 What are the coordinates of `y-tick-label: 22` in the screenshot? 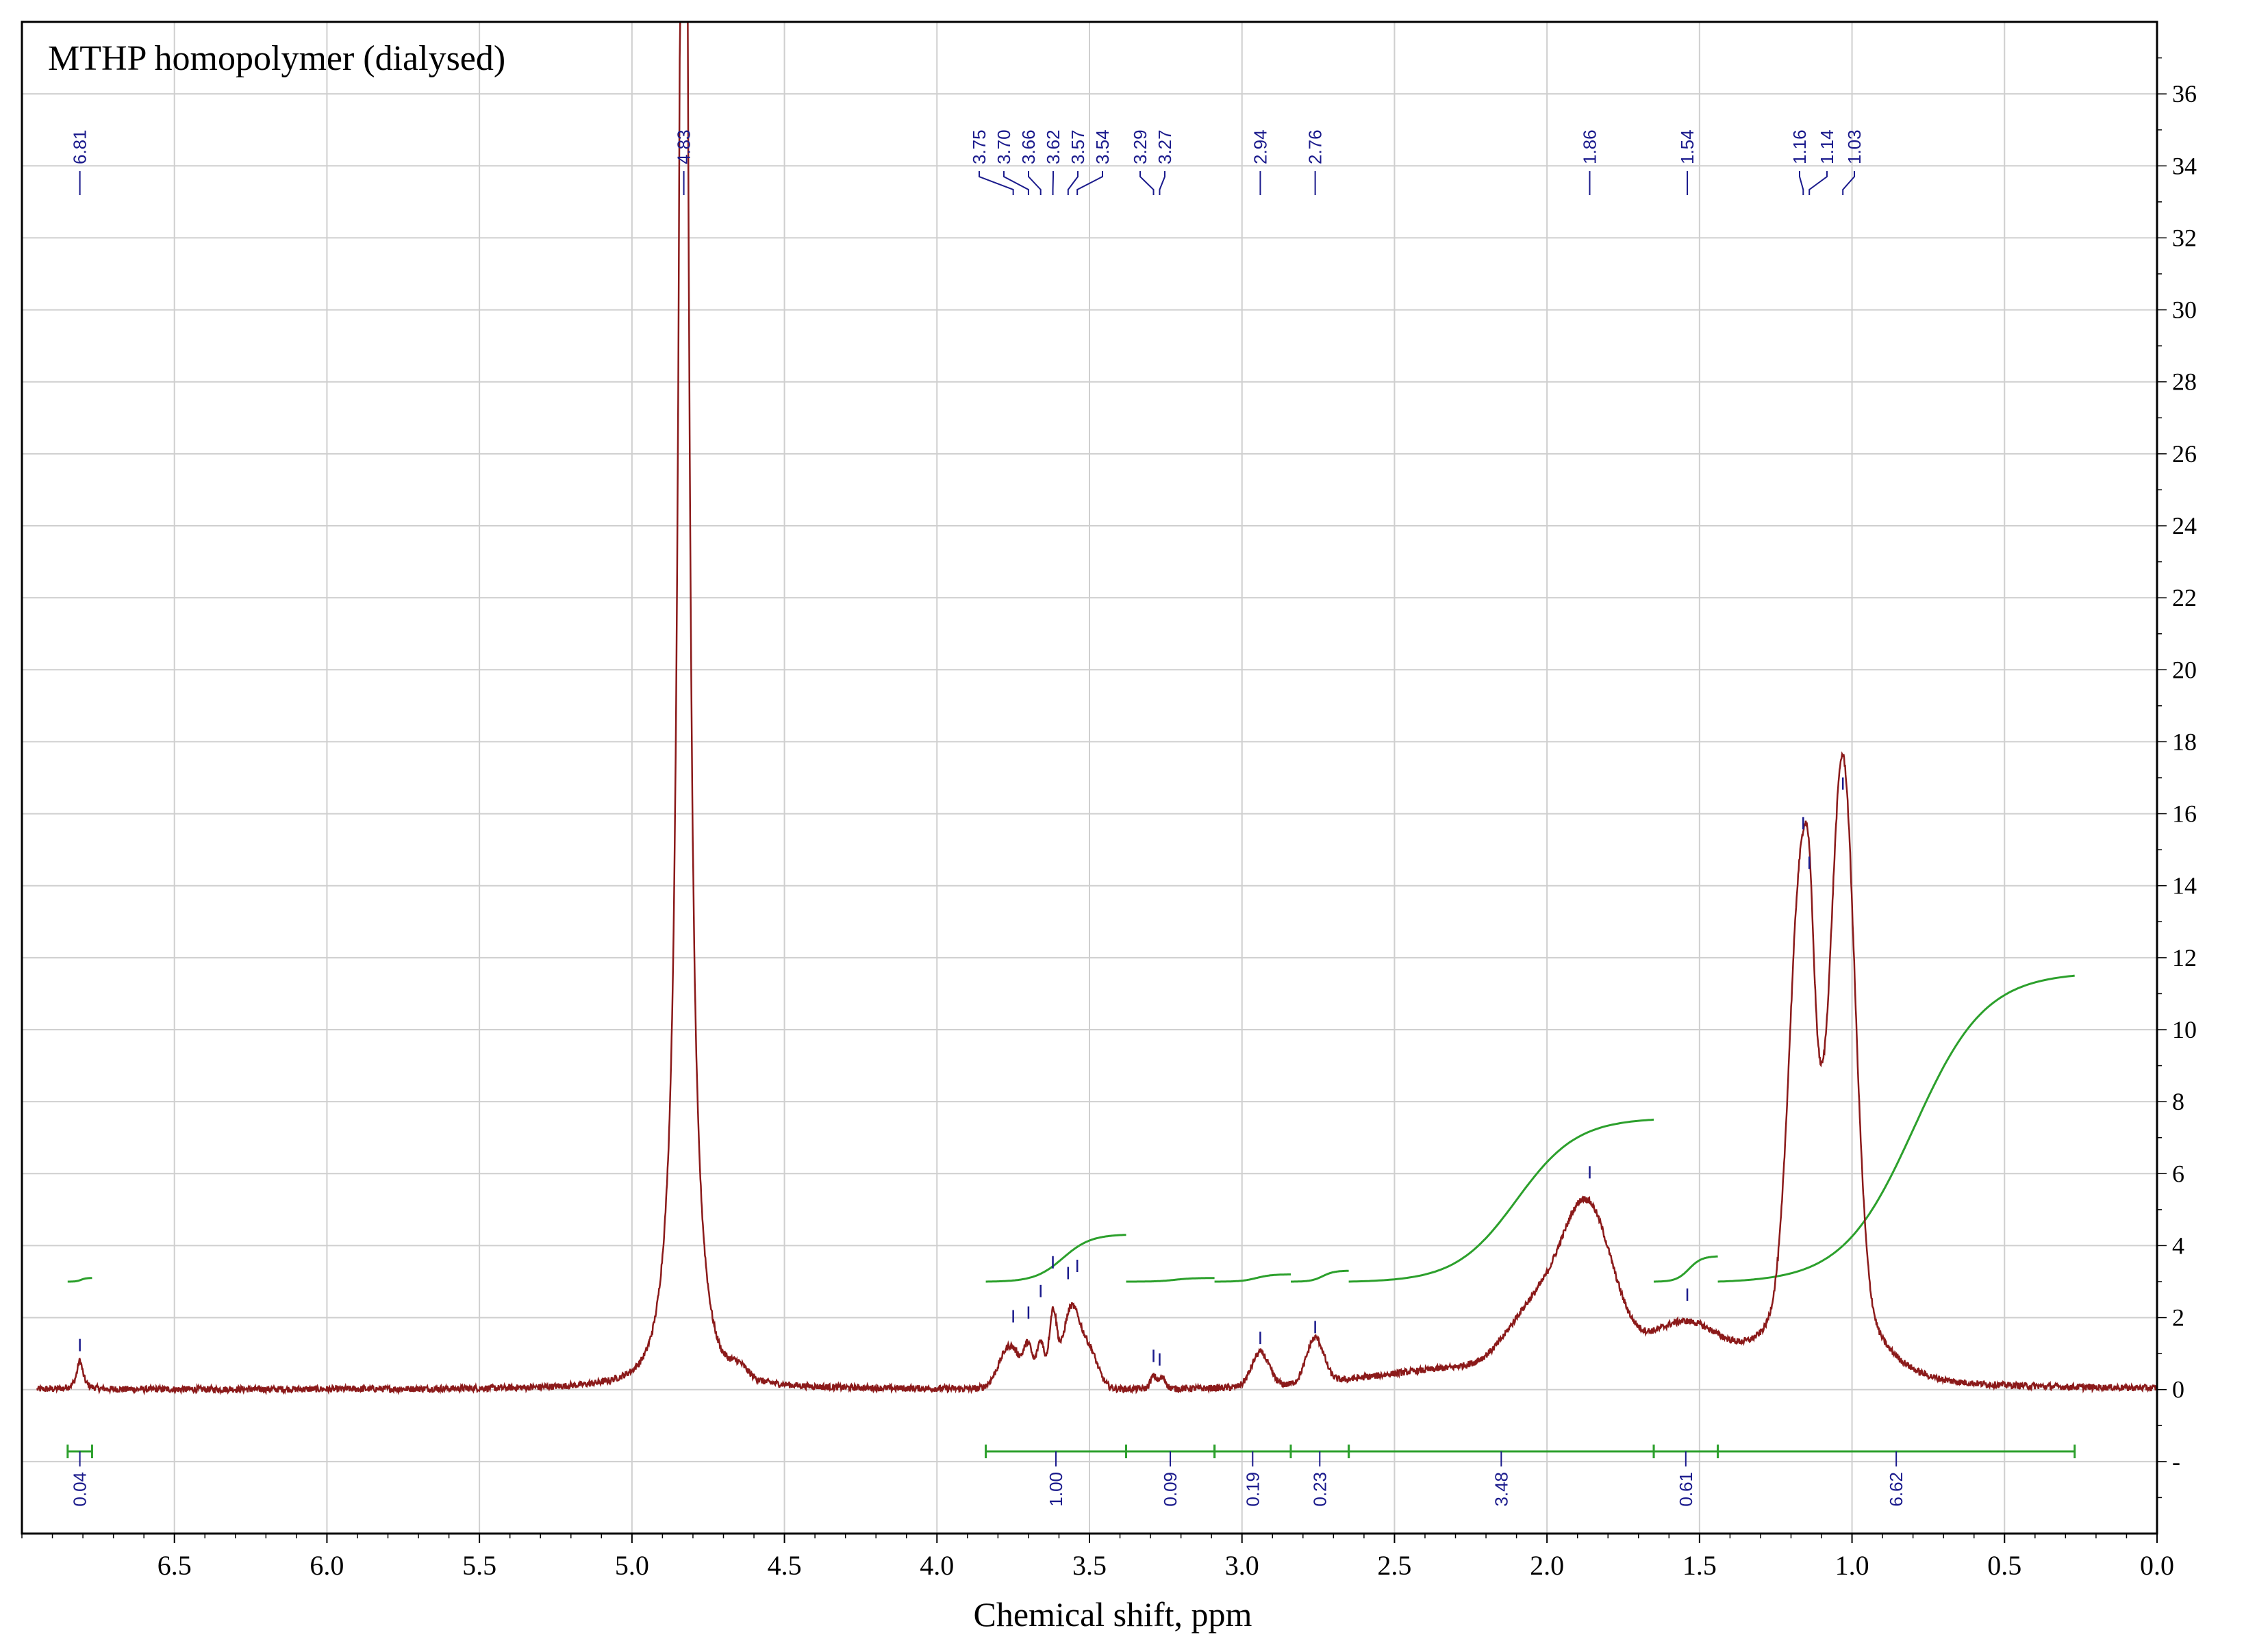 It's located at (2184, 597).